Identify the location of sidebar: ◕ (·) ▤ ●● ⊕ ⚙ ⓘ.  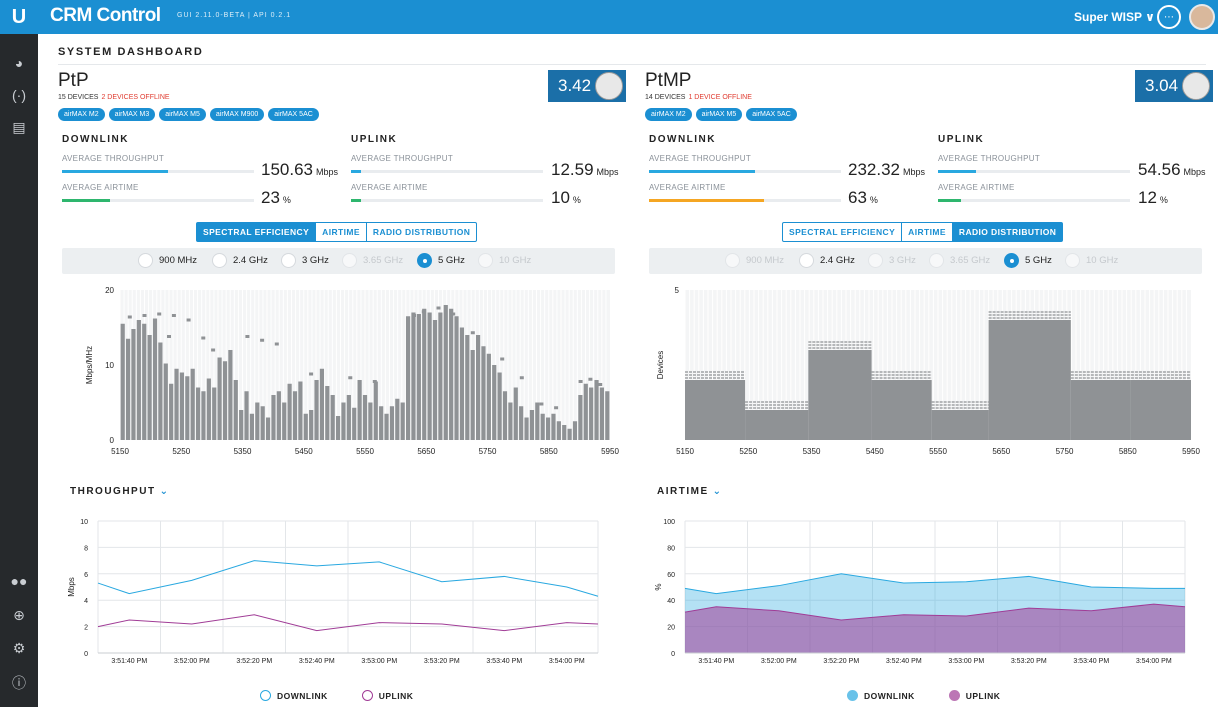
(19, 370).